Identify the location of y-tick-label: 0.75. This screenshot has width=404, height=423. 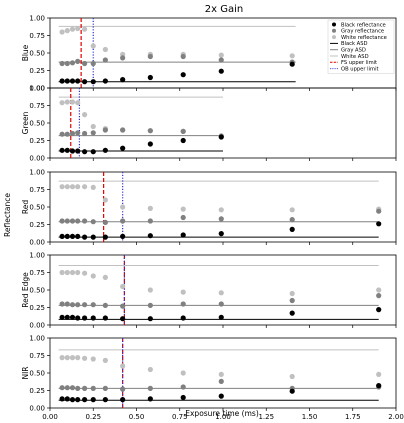
(37, 356).